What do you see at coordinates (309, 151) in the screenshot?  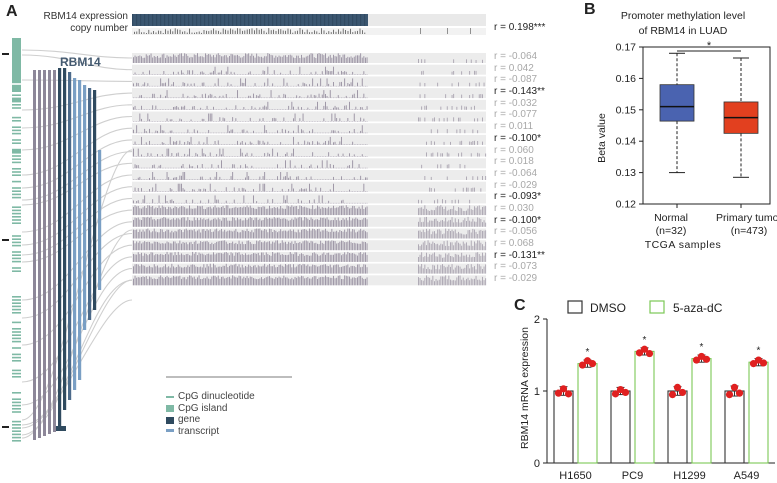 I see `heatmap-row` at bounding box center [309, 151].